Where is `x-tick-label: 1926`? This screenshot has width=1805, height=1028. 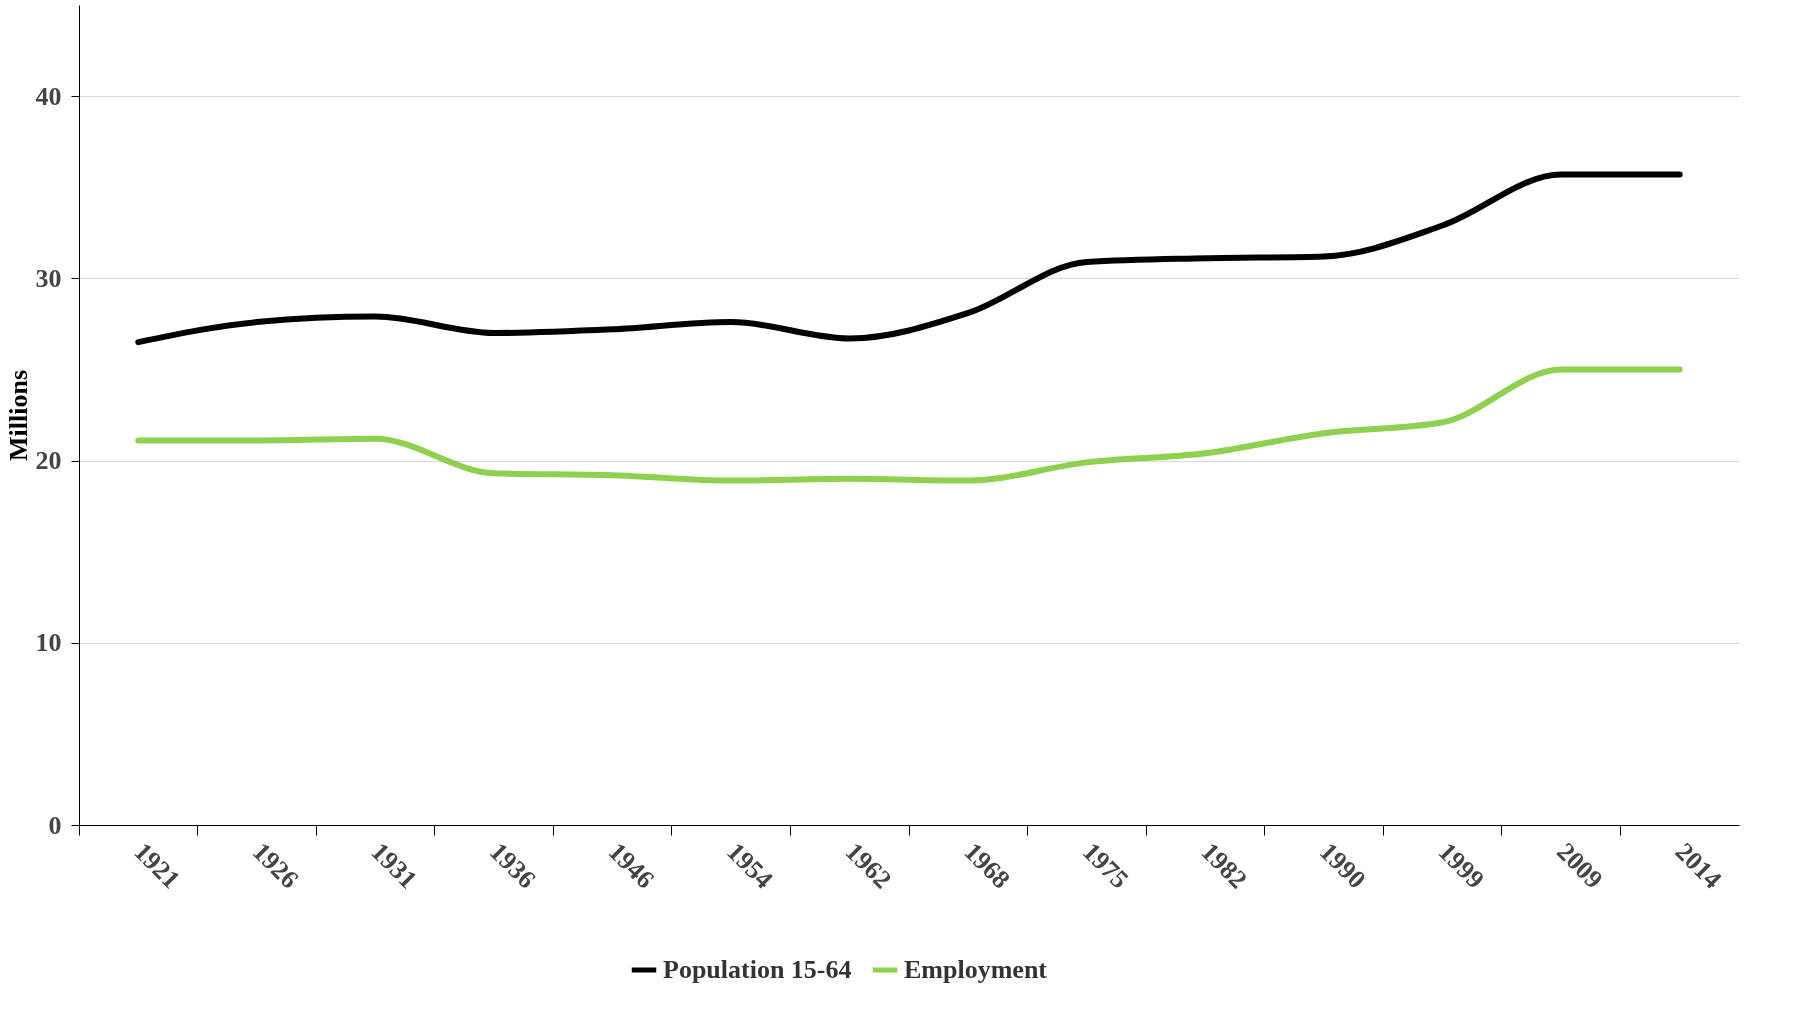 x-tick-label: 1926 is located at coordinates (275, 865).